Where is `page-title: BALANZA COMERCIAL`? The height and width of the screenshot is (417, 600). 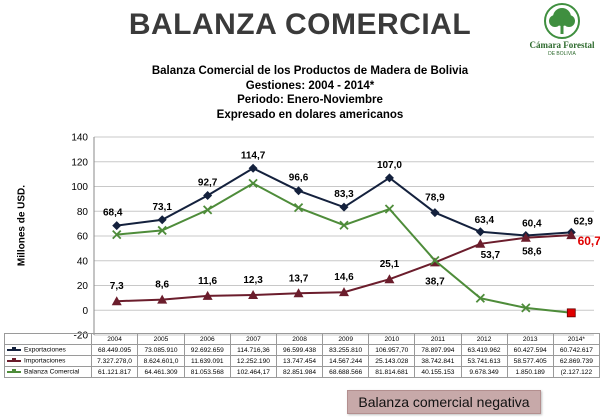
page-title: BALANZA COMERCIAL is located at coordinates (300, 24).